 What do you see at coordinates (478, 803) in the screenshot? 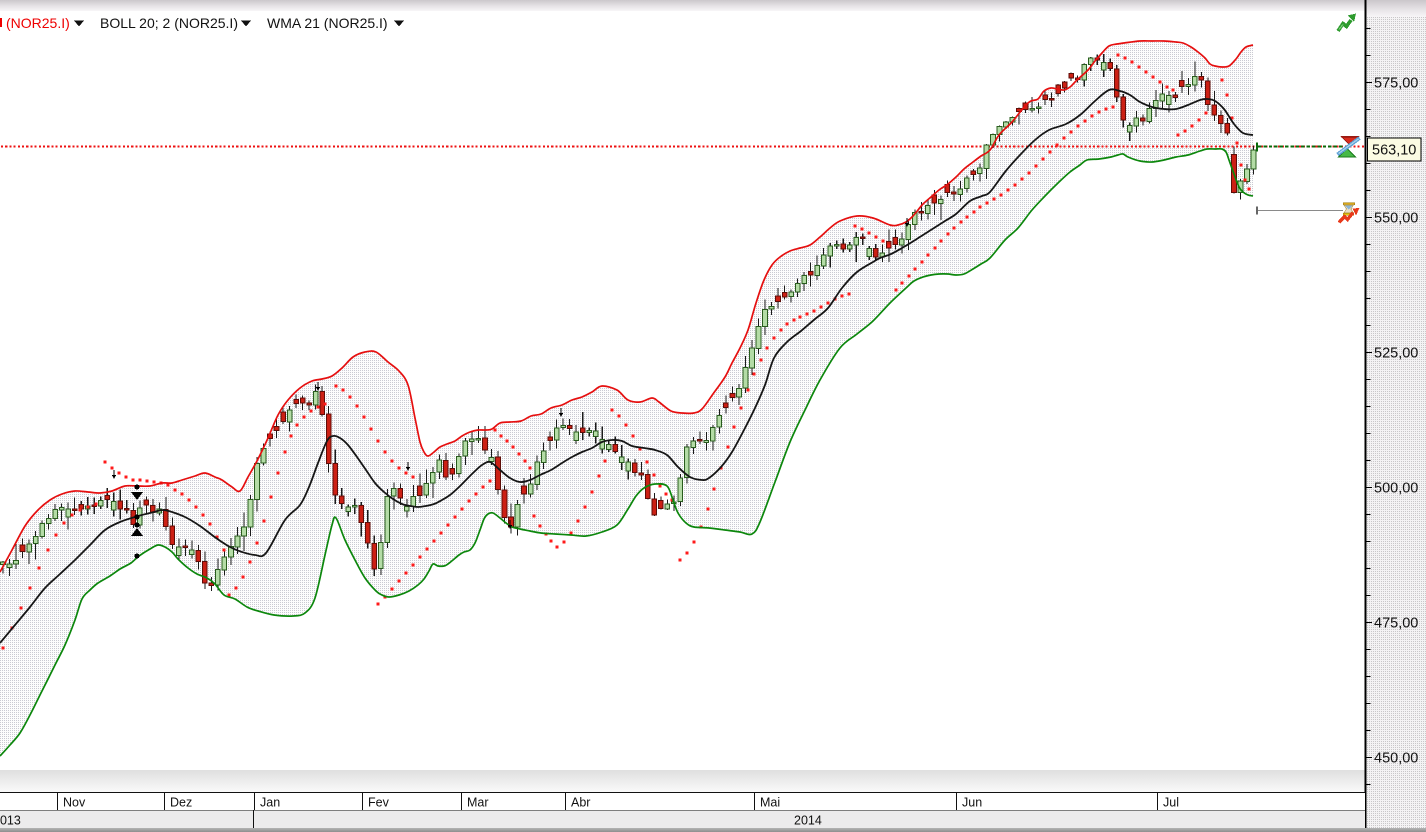
I see `svg-text: Mar` at bounding box center [478, 803].